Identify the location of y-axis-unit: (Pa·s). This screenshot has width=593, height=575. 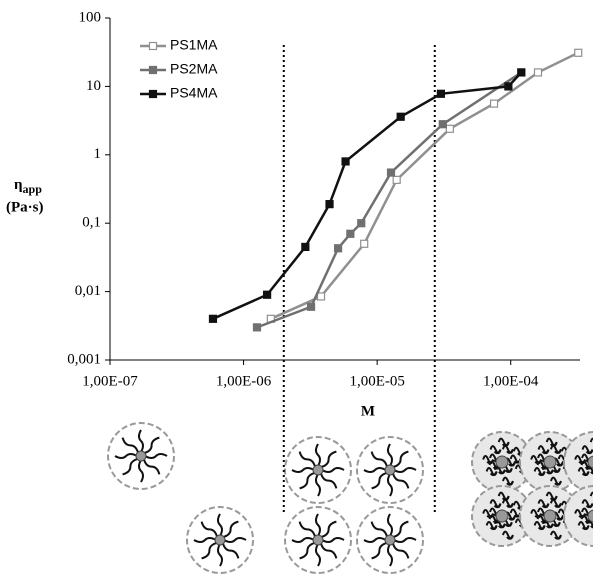
(25, 207).